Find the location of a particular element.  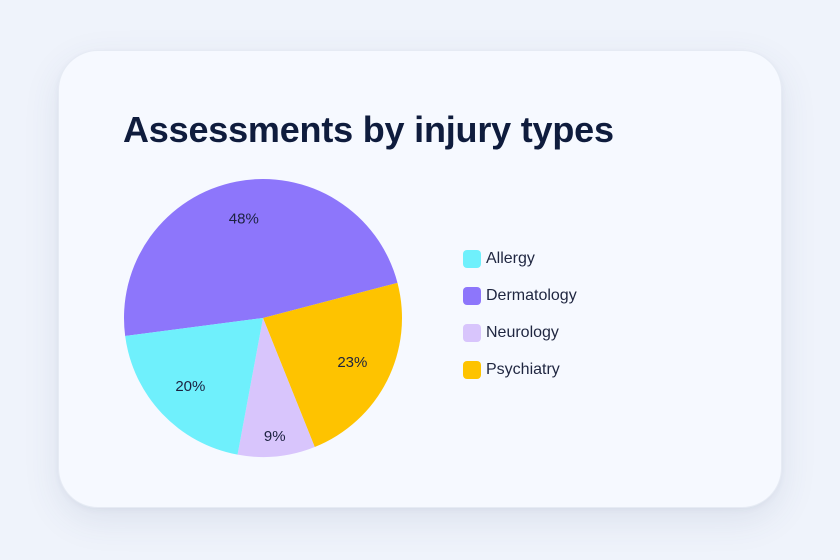

legend-item-dermatology: Dermatology is located at coordinates (520, 296).